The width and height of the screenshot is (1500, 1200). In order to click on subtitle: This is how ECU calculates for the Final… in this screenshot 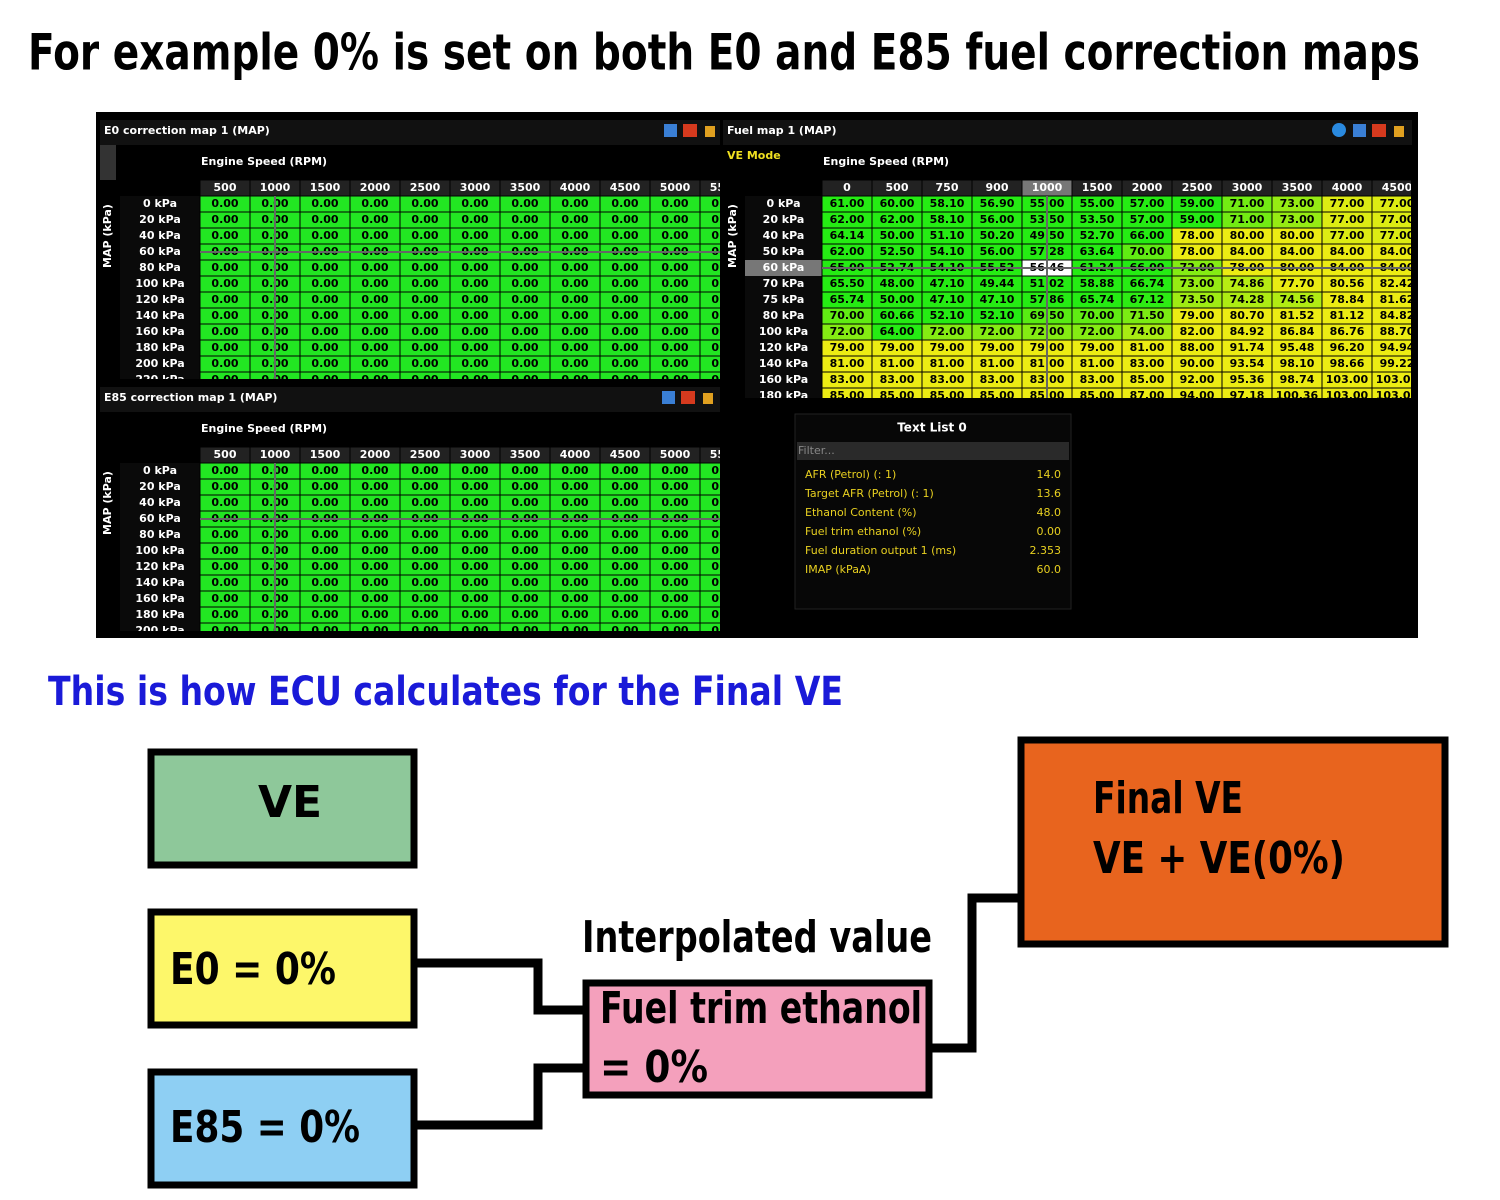, I will do `click(445, 692)`.